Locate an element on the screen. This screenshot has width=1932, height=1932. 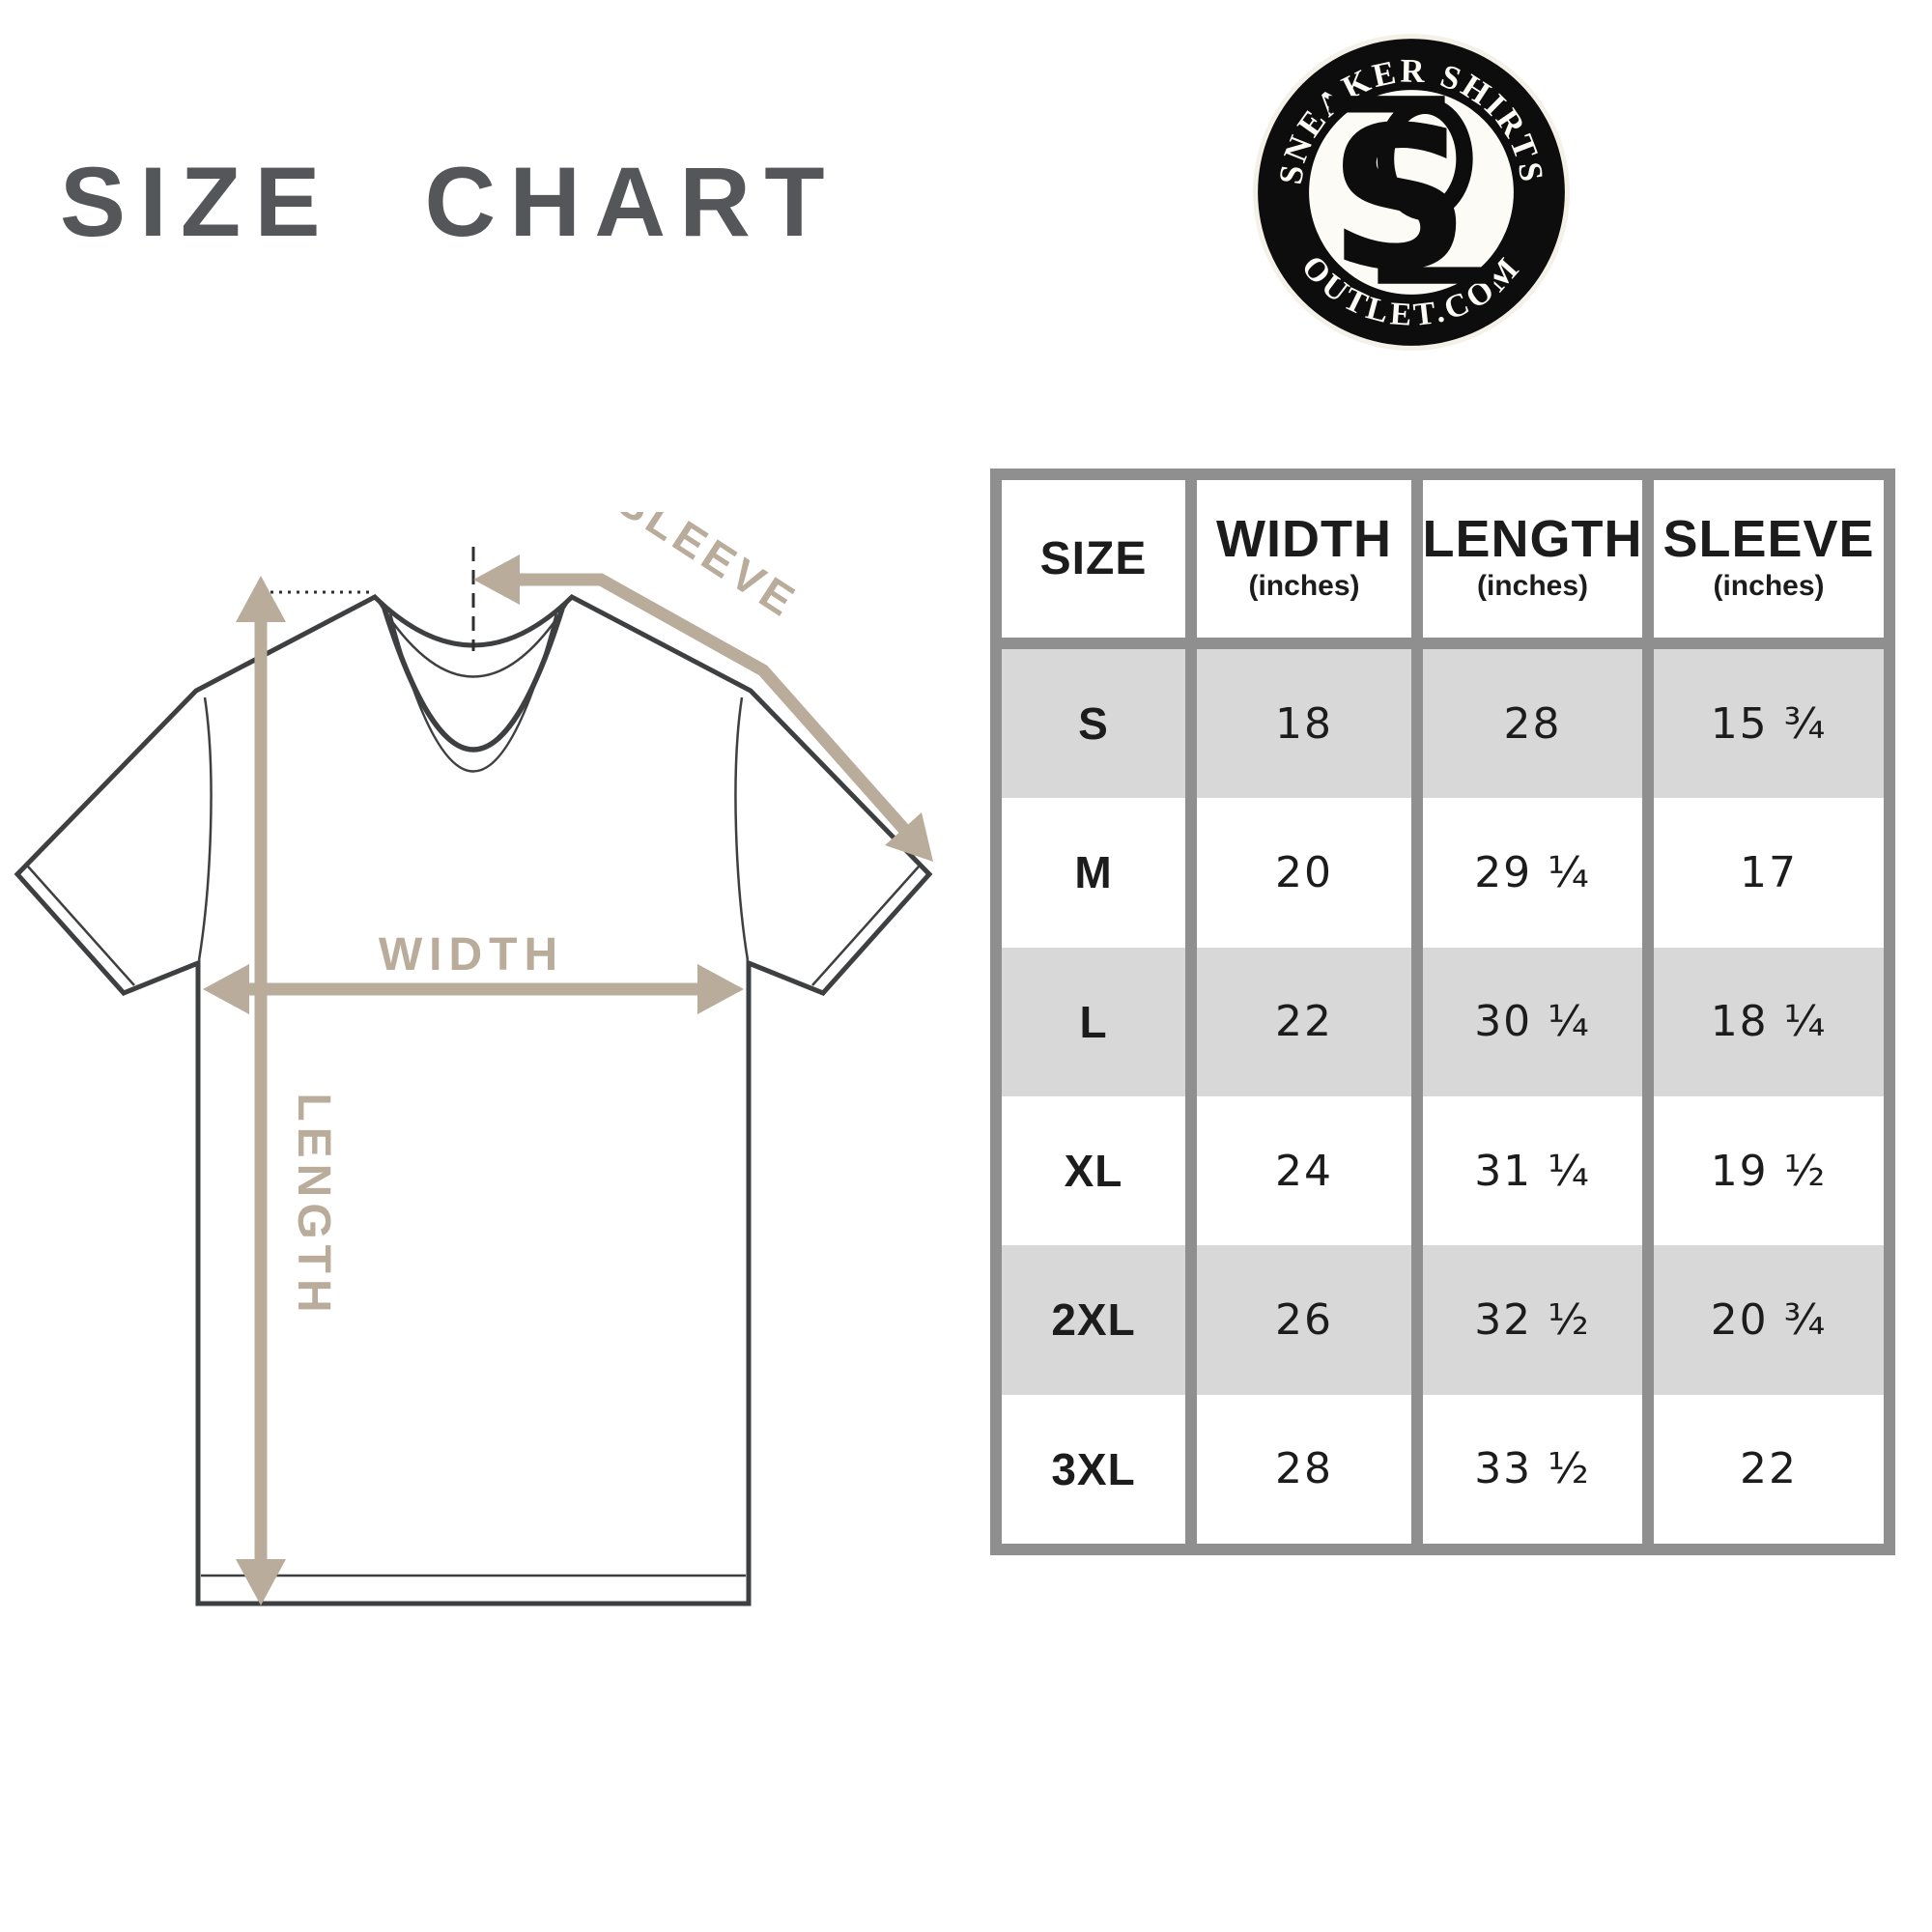
size-cell-M: M is located at coordinates (1093, 873).